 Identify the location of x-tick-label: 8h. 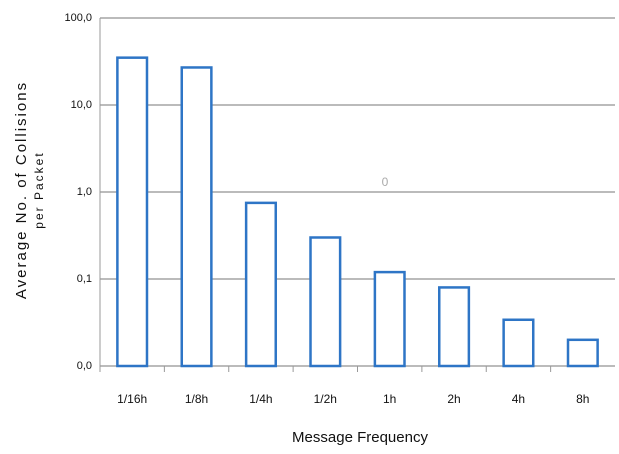
(582, 399).